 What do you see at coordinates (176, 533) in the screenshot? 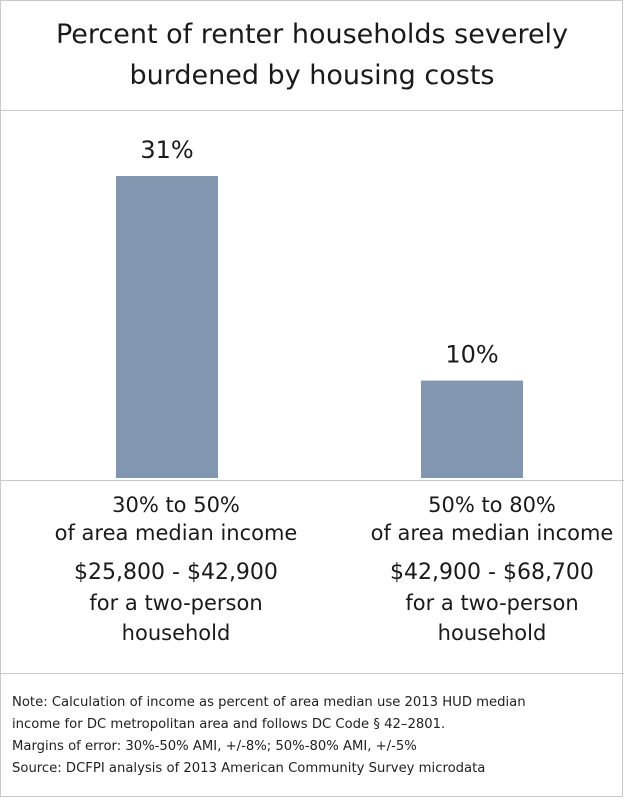
I see `category-1-range-line2: of area median income` at bounding box center [176, 533].